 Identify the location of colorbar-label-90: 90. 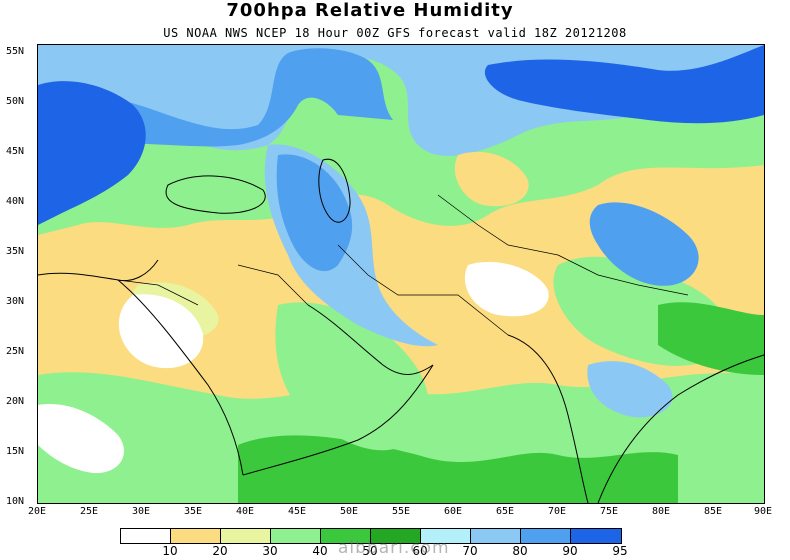
(570, 551).